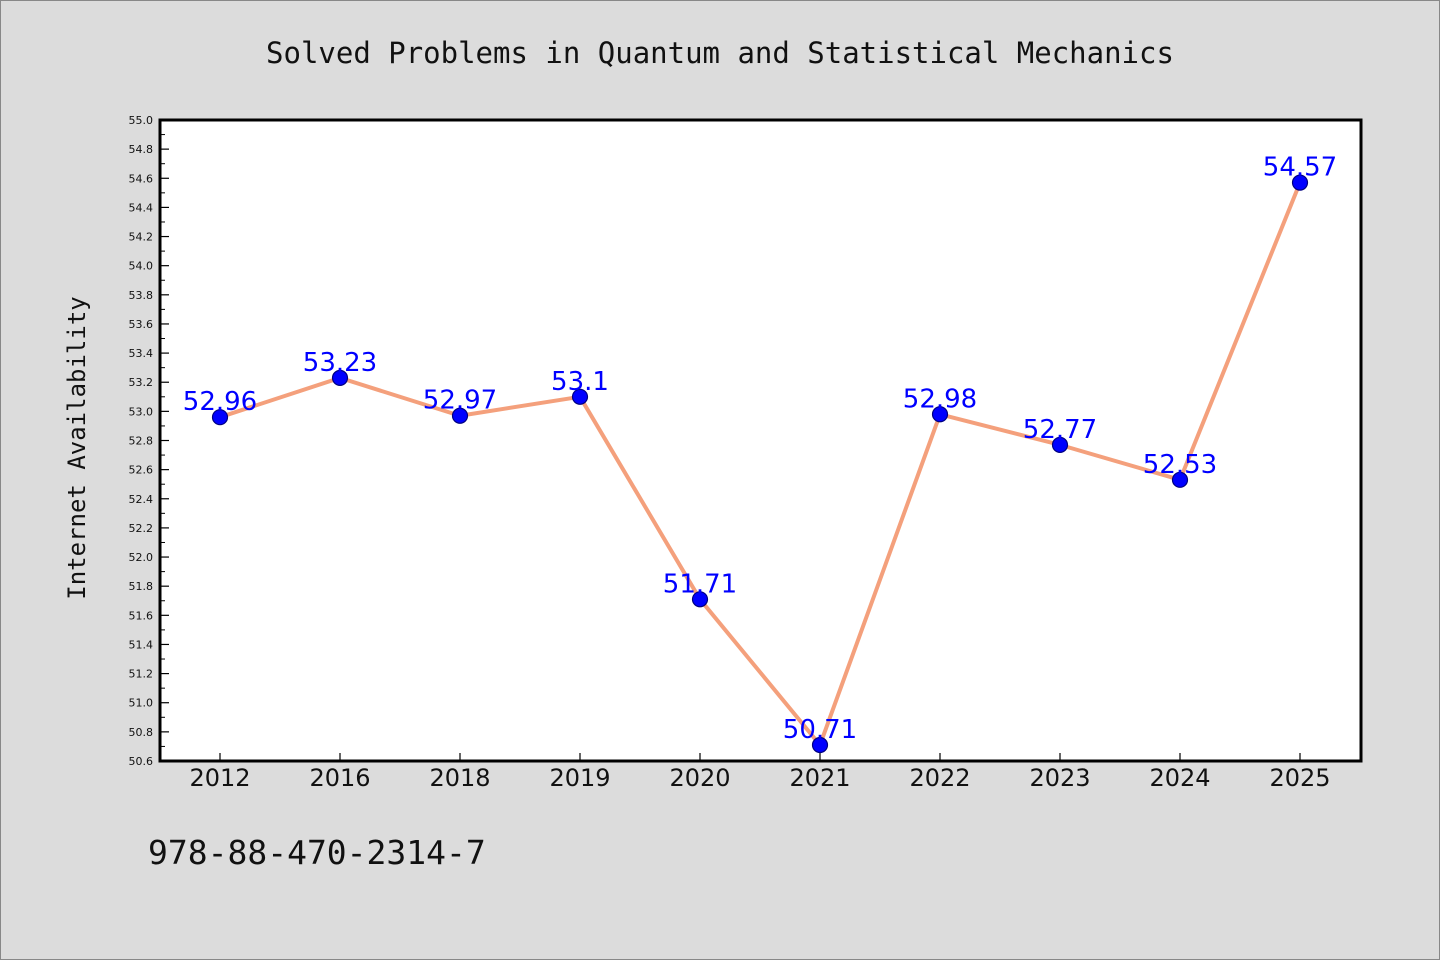 The image size is (1440, 960). What do you see at coordinates (141, 528) in the screenshot?
I see `y-tick-label: 52.2` at bounding box center [141, 528].